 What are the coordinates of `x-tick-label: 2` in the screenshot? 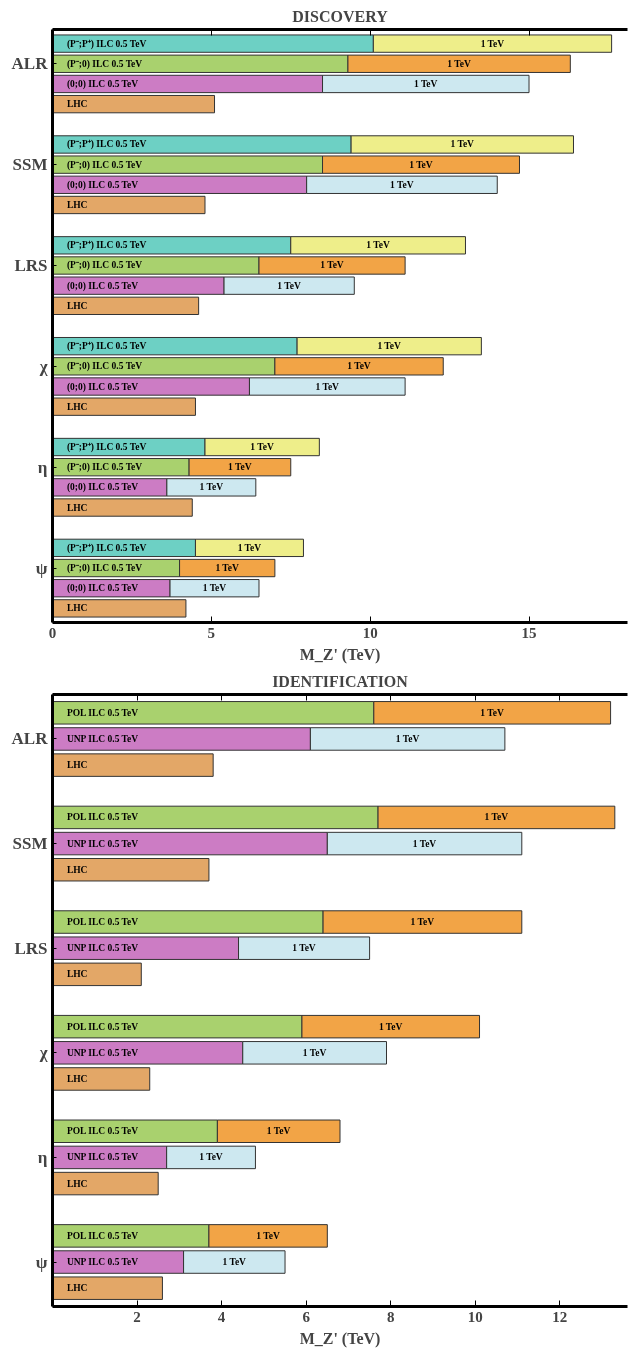 It's located at (137, 1316).